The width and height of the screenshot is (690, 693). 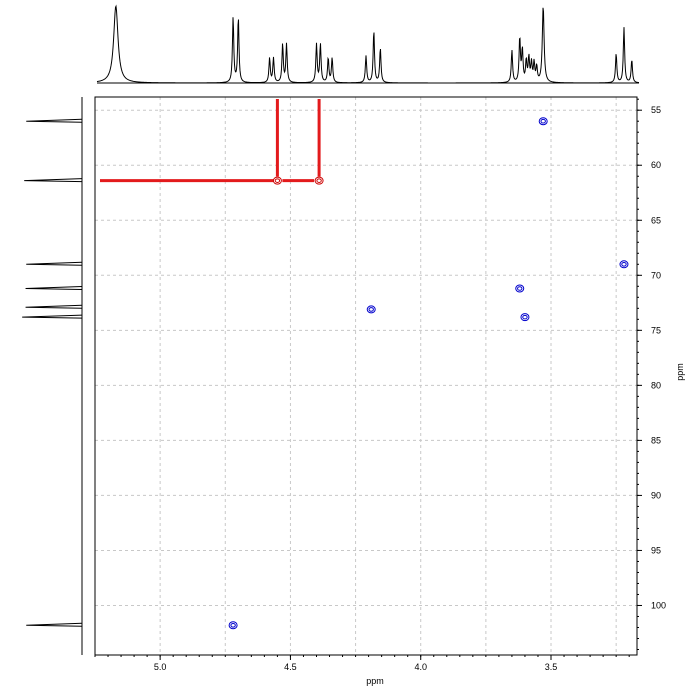 What do you see at coordinates (658, 605) in the screenshot?
I see `y-tick-label: 100` at bounding box center [658, 605].